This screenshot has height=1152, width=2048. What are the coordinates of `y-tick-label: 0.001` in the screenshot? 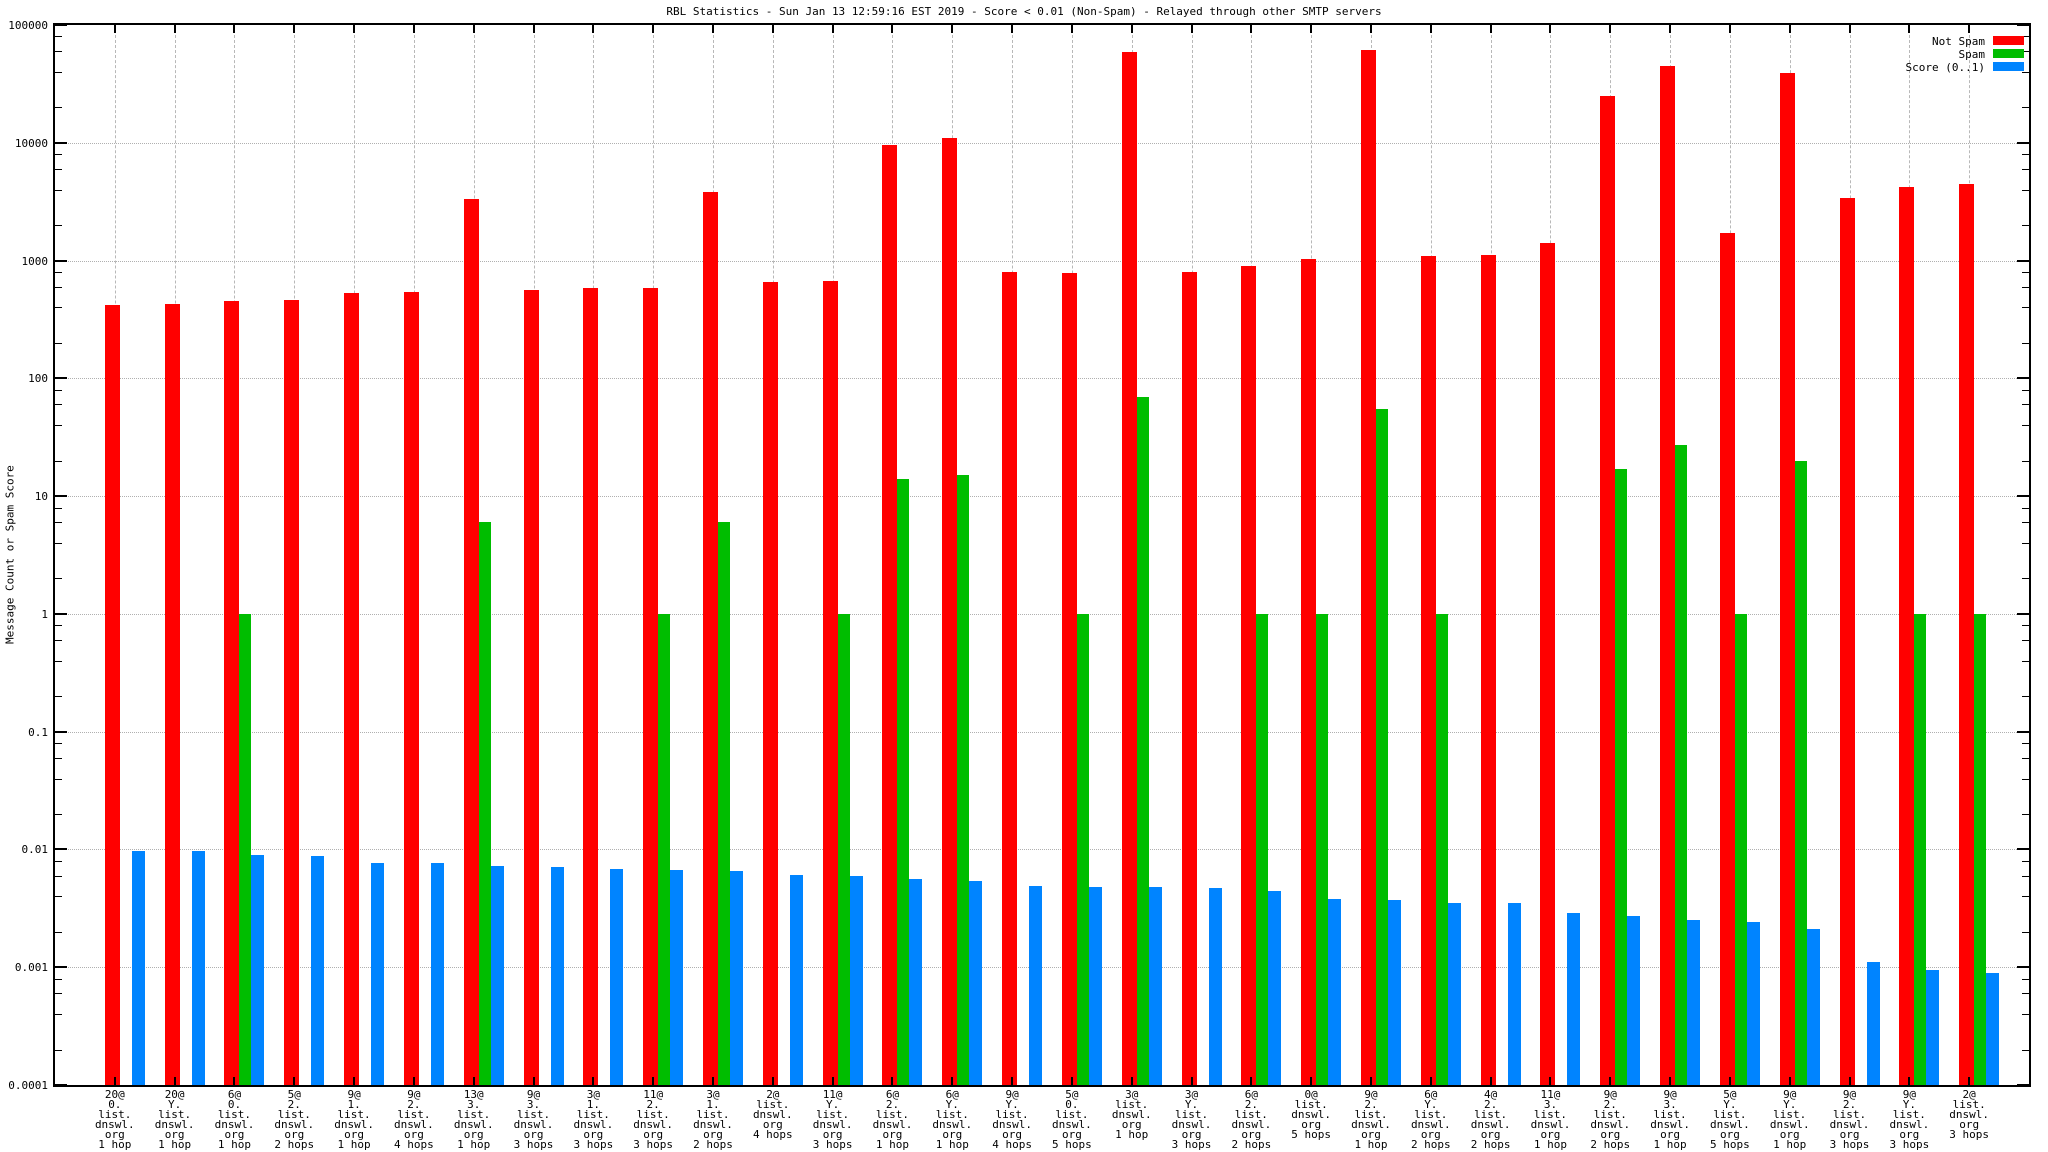 It's located at (31, 968).